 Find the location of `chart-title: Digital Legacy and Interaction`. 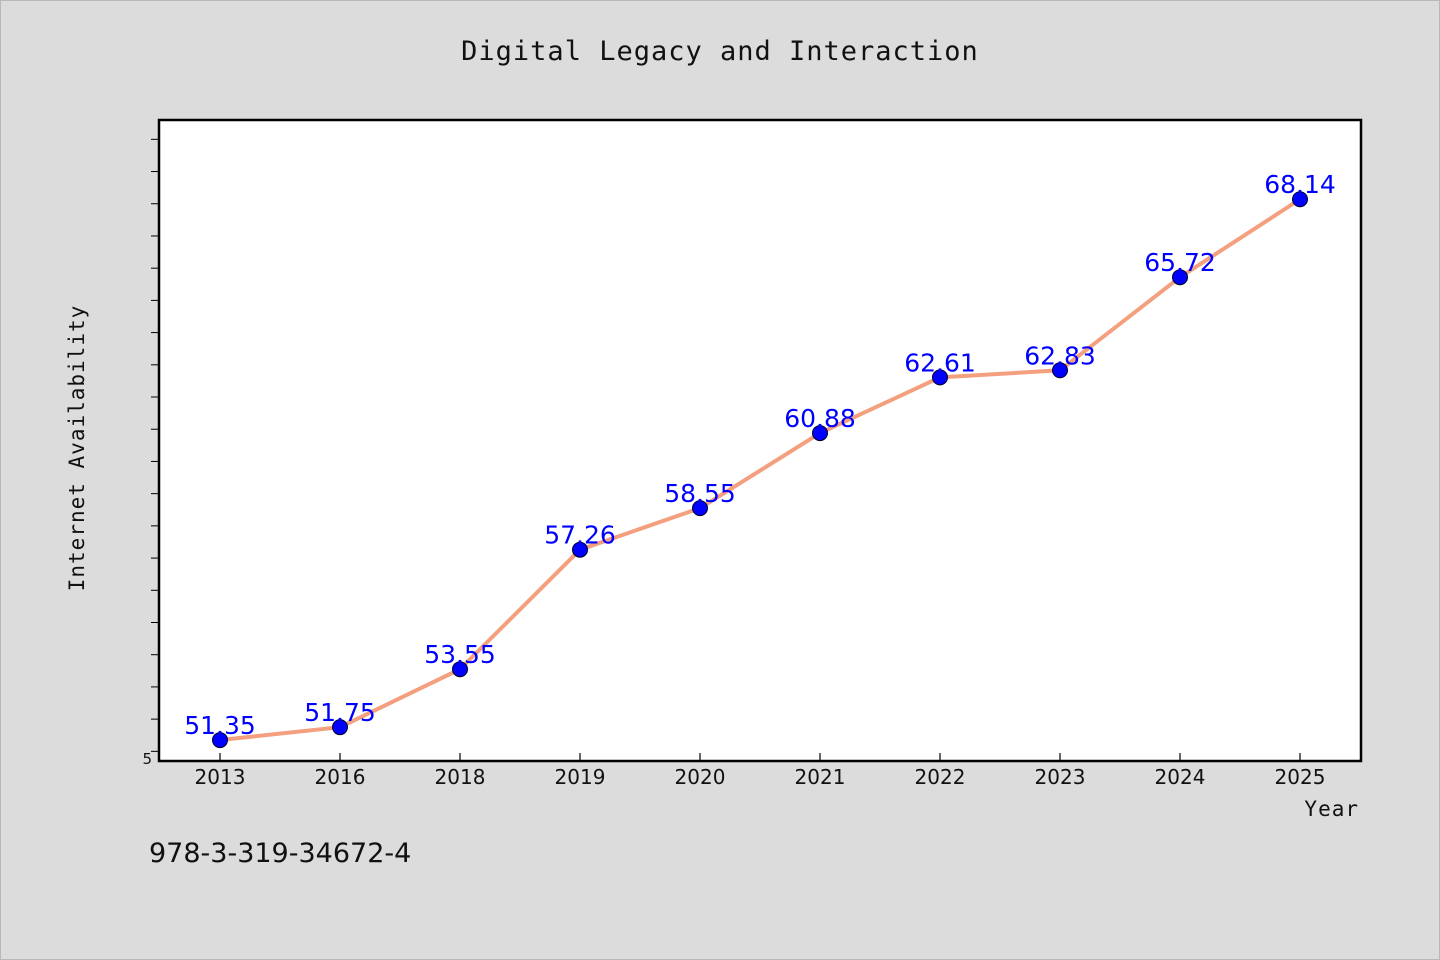

chart-title: Digital Legacy and Interaction is located at coordinates (720, 51).